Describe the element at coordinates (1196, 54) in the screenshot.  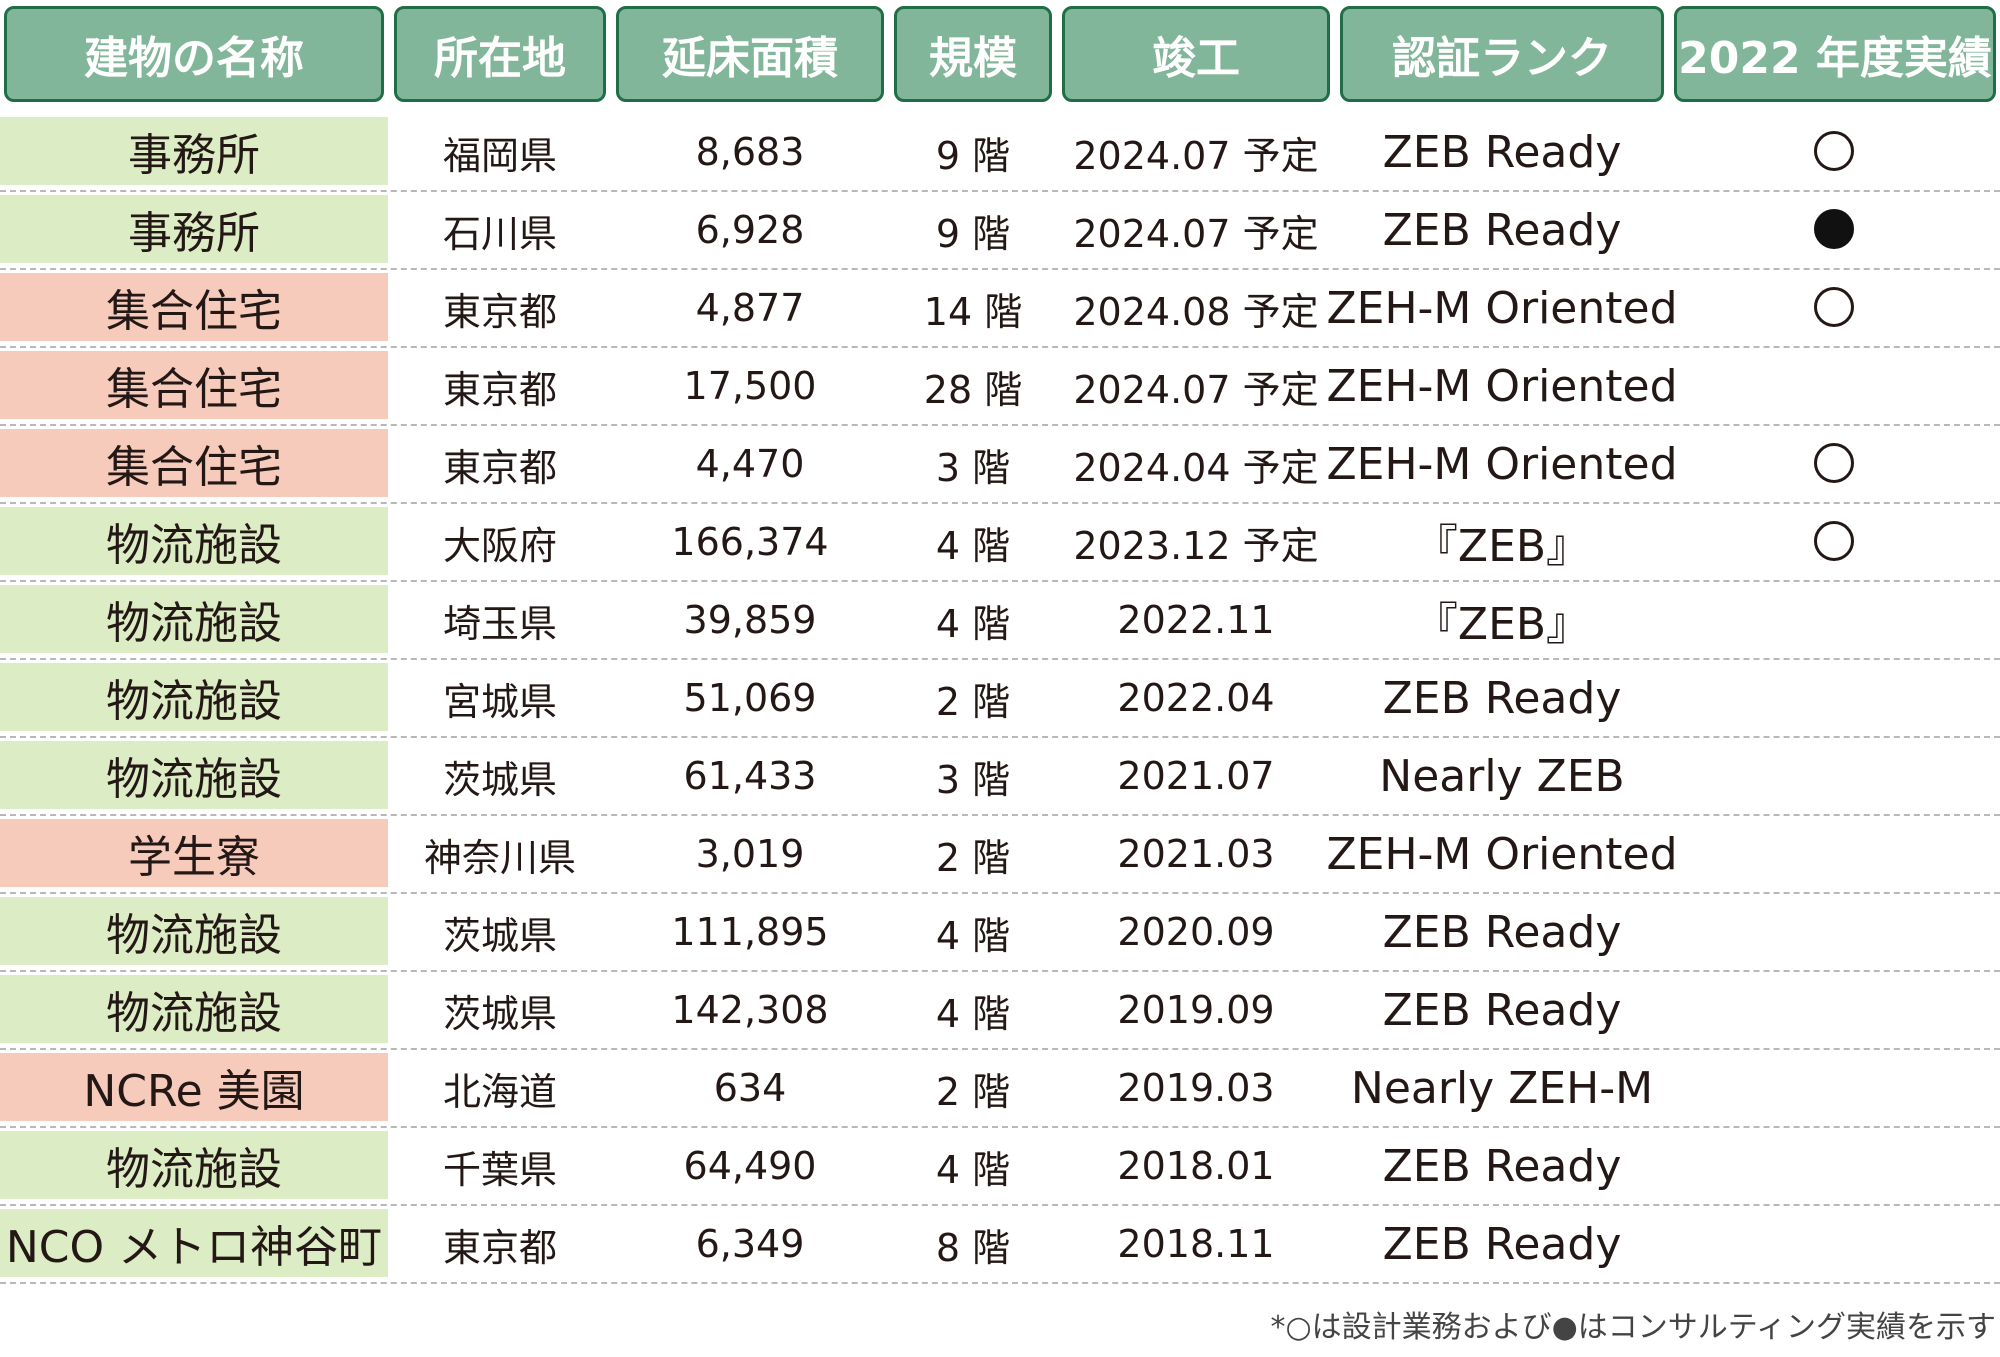
I see `header-completion: 竣工` at that location.